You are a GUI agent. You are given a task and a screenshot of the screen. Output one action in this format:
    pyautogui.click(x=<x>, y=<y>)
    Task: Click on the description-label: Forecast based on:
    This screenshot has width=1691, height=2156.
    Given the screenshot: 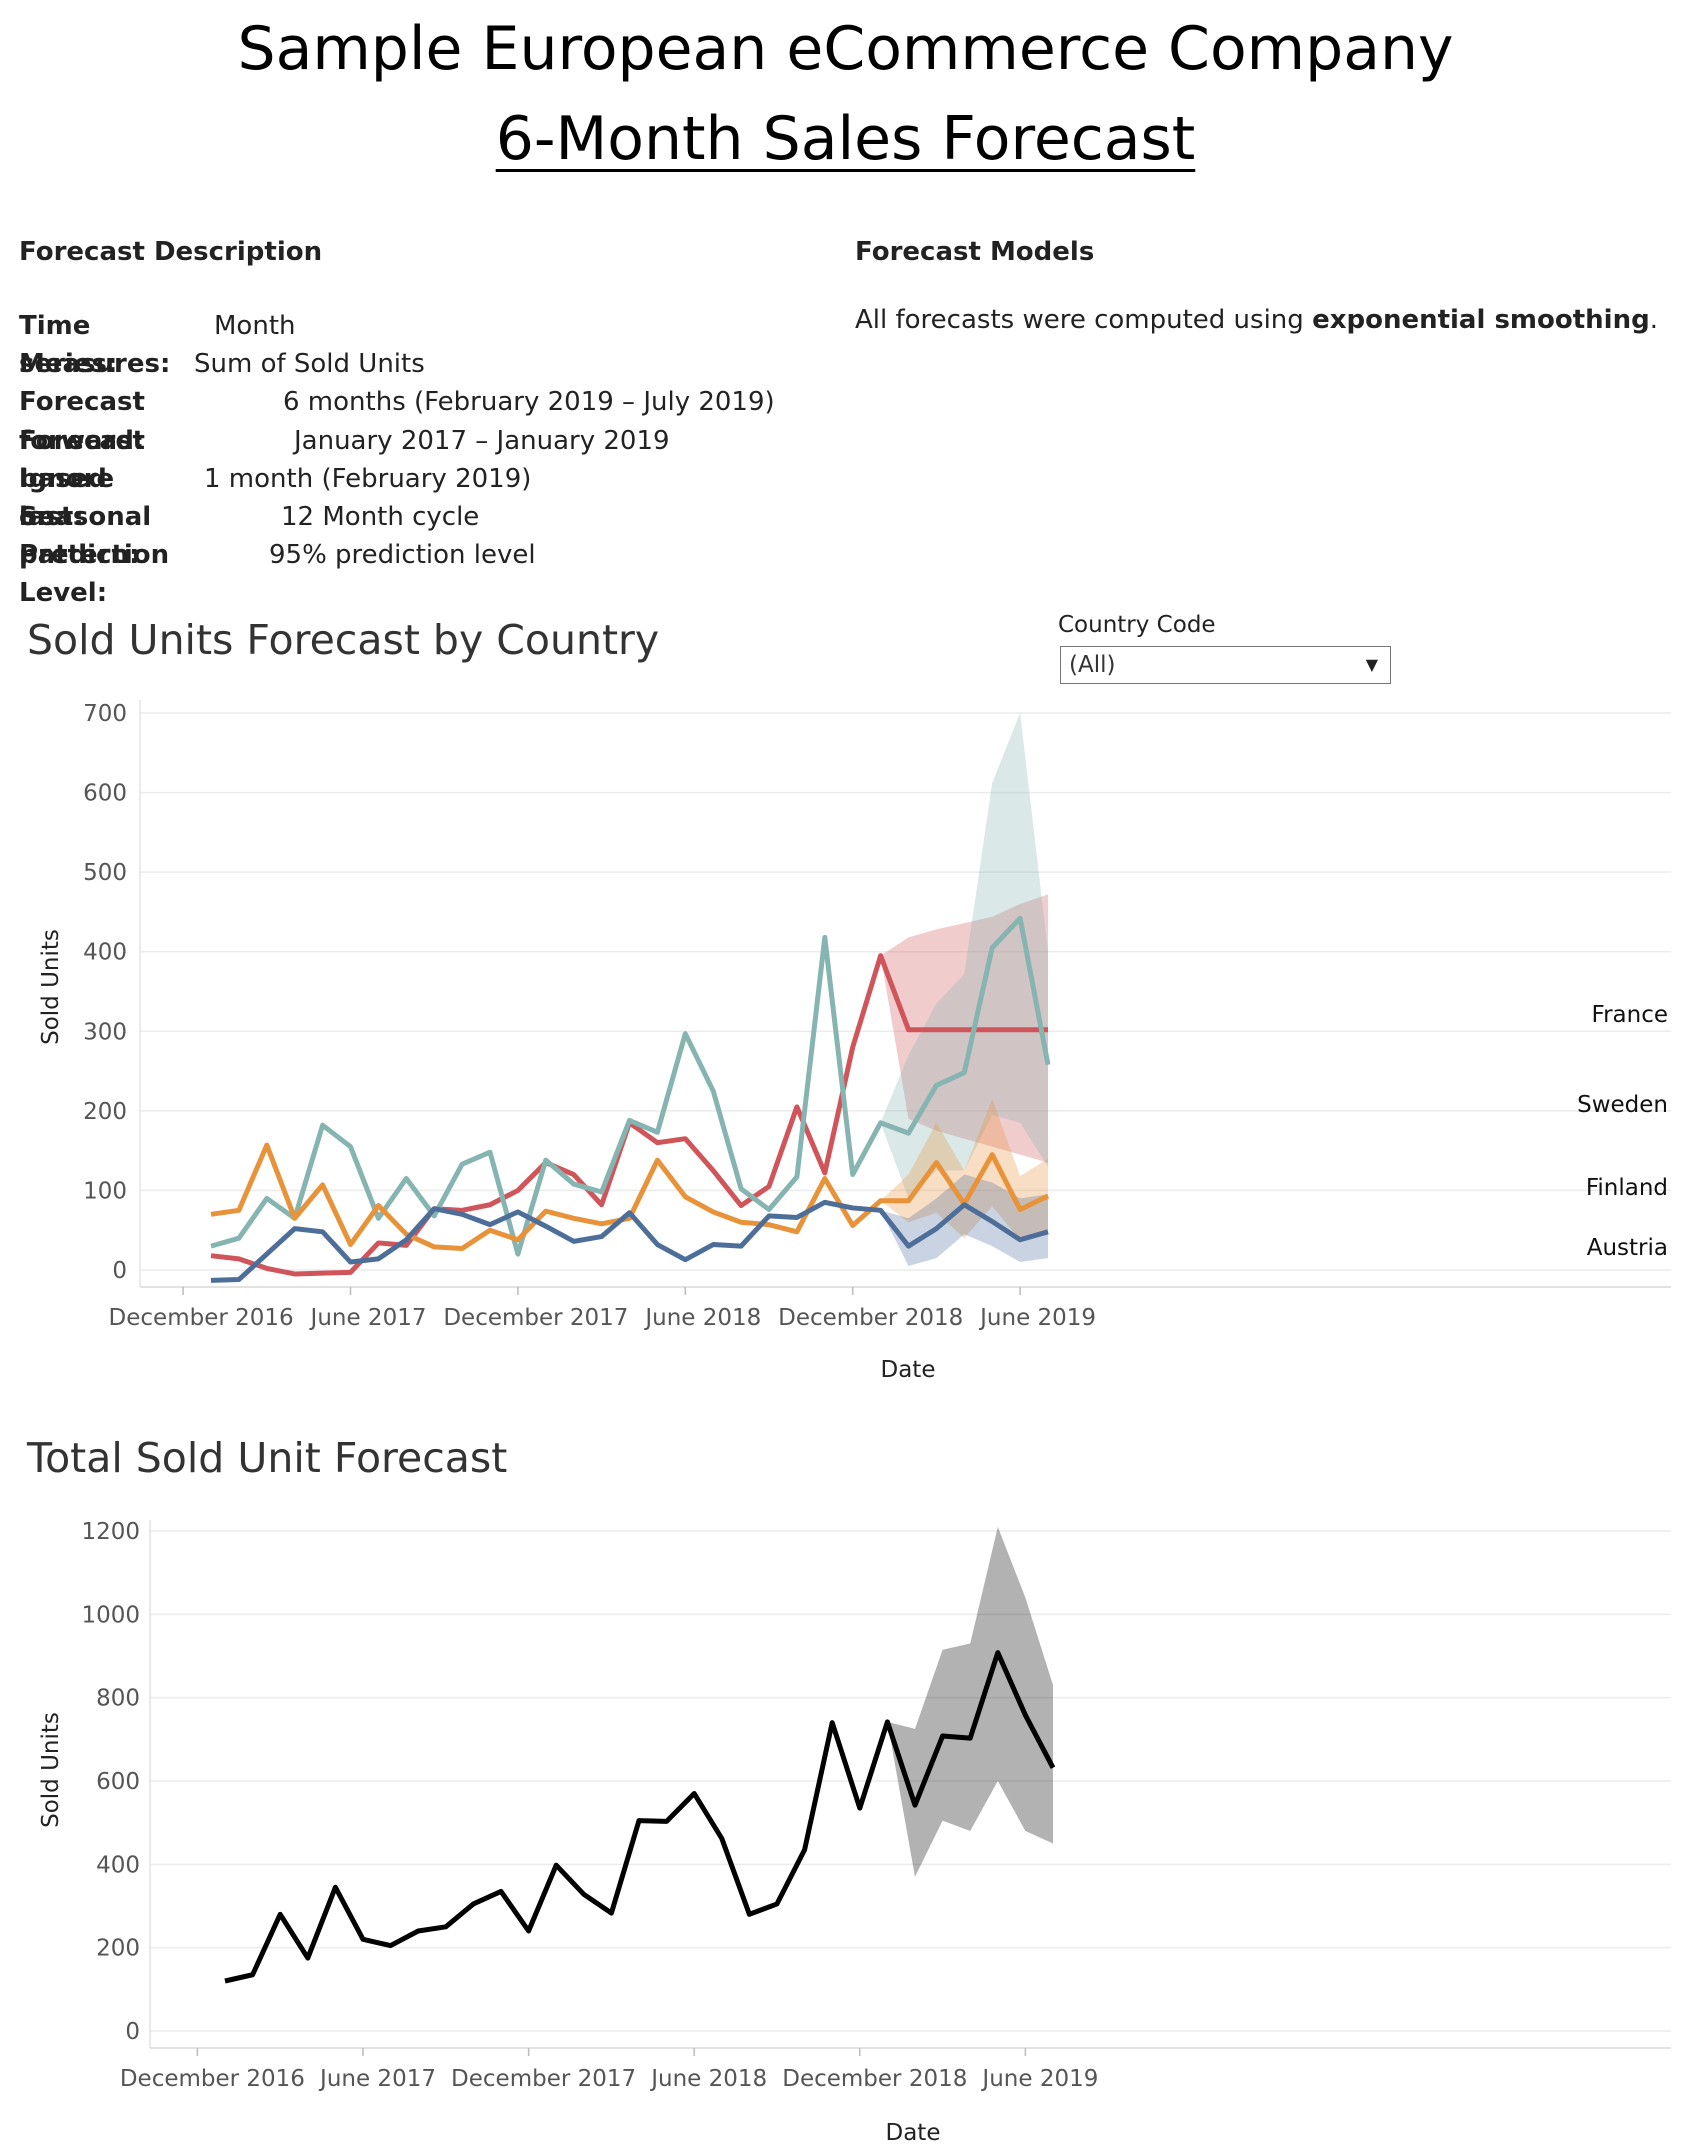 What is the action you would take?
    pyautogui.click(x=82, y=478)
    